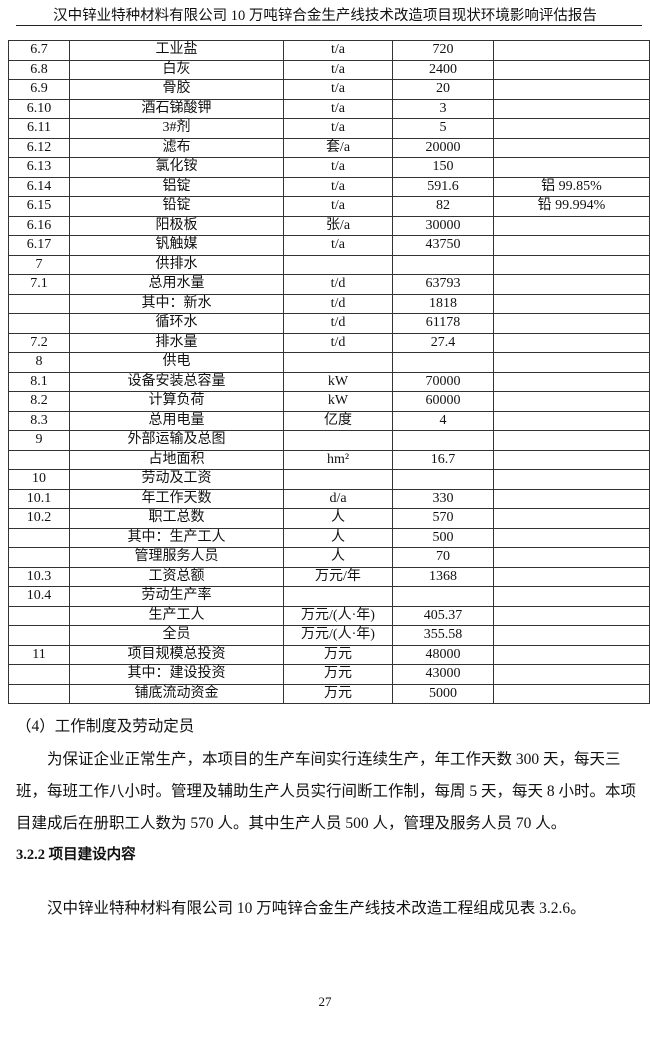 Image resolution: width=650 pixels, height=1039 pixels. What do you see at coordinates (443, 206) in the screenshot?
I see `table-cell: 82` at bounding box center [443, 206].